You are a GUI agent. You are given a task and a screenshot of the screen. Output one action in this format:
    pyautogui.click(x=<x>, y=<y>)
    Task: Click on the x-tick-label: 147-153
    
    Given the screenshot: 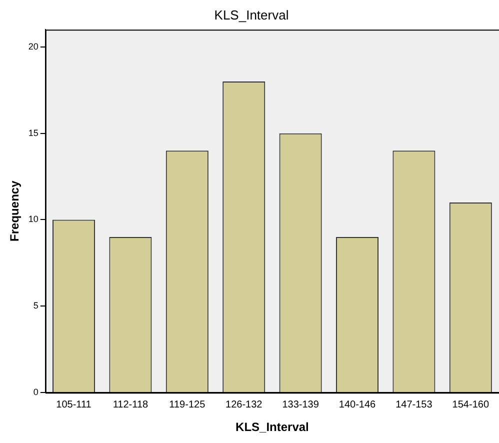 What is the action you would take?
    pyautogui.click(x=414, y=404)
    